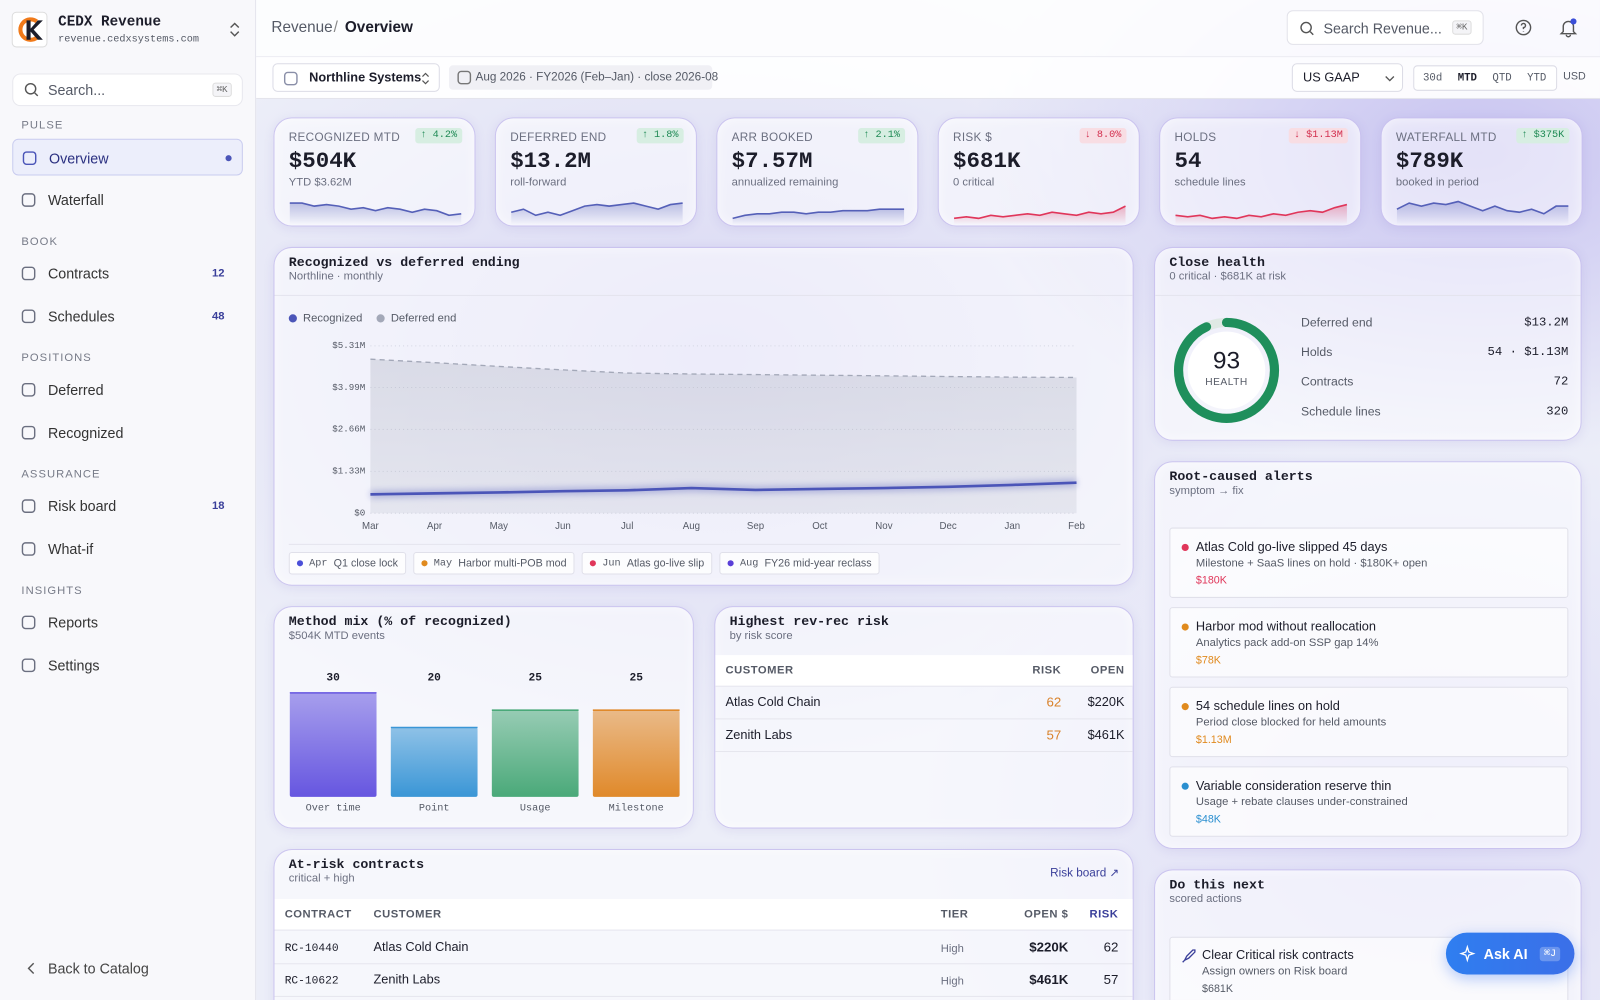 The width and height of the screenshot is (1600, 1000). I want to click on nav-item: Waterfall, so click(127, 200).